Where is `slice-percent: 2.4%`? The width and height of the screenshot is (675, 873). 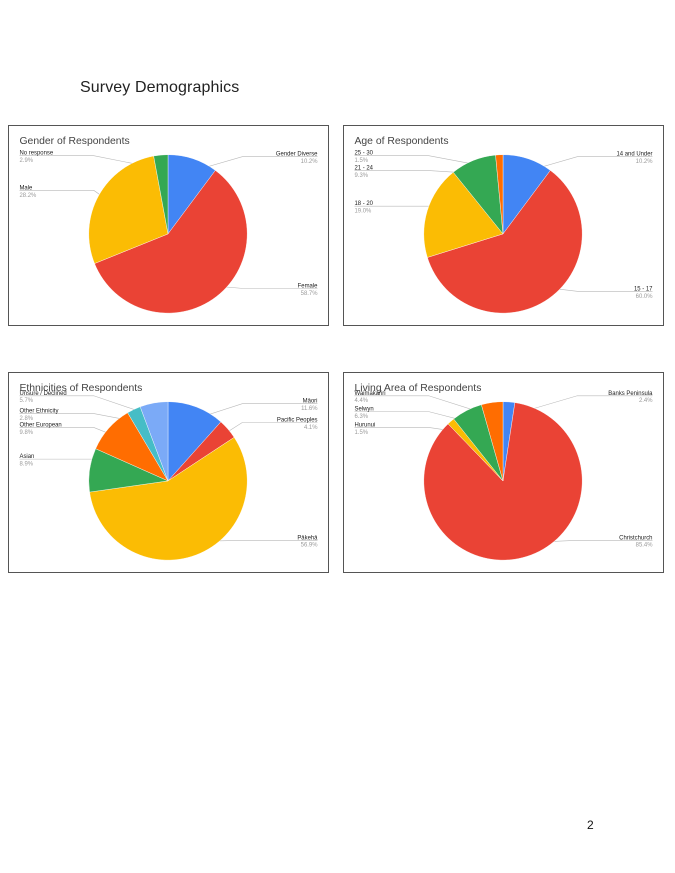 slice-percent: 2.4% is located at coordinates (646, 401).